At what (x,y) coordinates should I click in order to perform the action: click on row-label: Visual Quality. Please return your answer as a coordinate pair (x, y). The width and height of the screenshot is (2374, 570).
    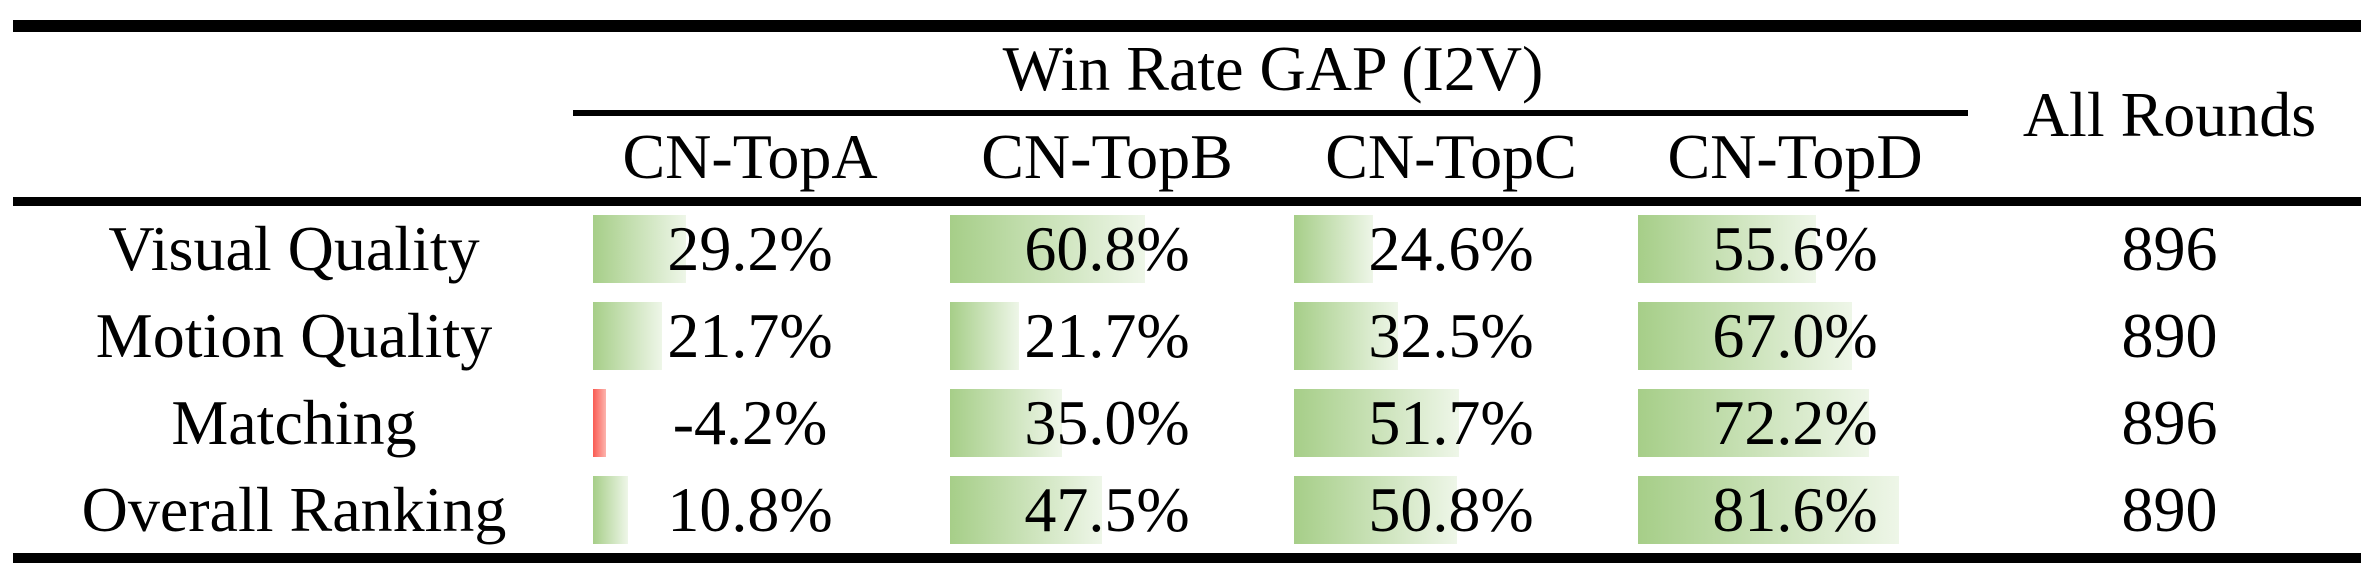
    Looking at the image, I should click on (294, 249).